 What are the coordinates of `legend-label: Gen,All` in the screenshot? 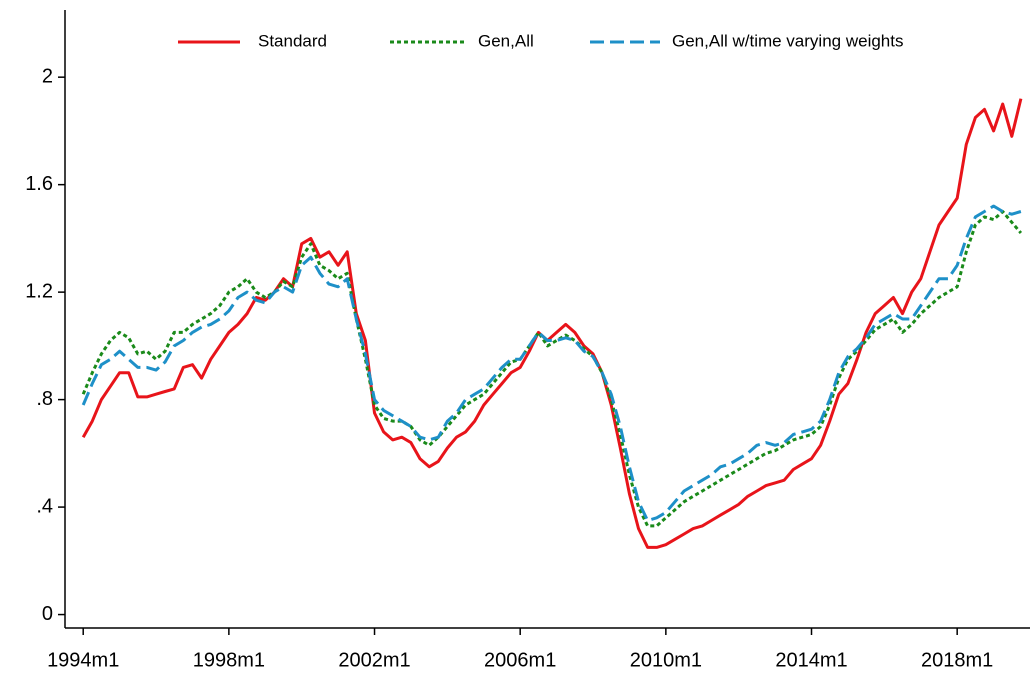 It's located at (506, 40).